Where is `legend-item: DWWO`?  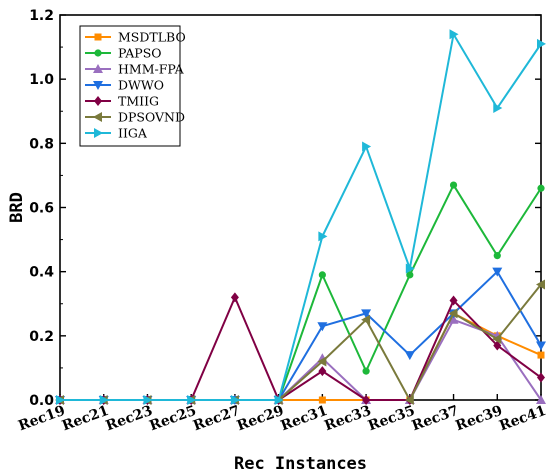
legend-item: DWWO is located at coordinates (124, 85).